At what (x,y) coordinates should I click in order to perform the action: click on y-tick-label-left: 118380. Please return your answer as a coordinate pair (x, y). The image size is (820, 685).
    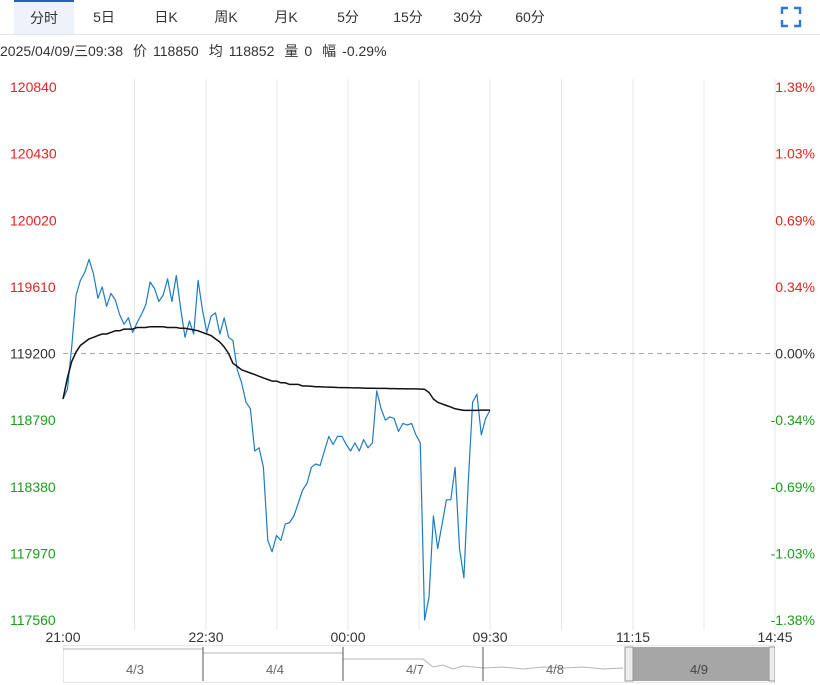
    Looking at the image, I should click on (33, 487).